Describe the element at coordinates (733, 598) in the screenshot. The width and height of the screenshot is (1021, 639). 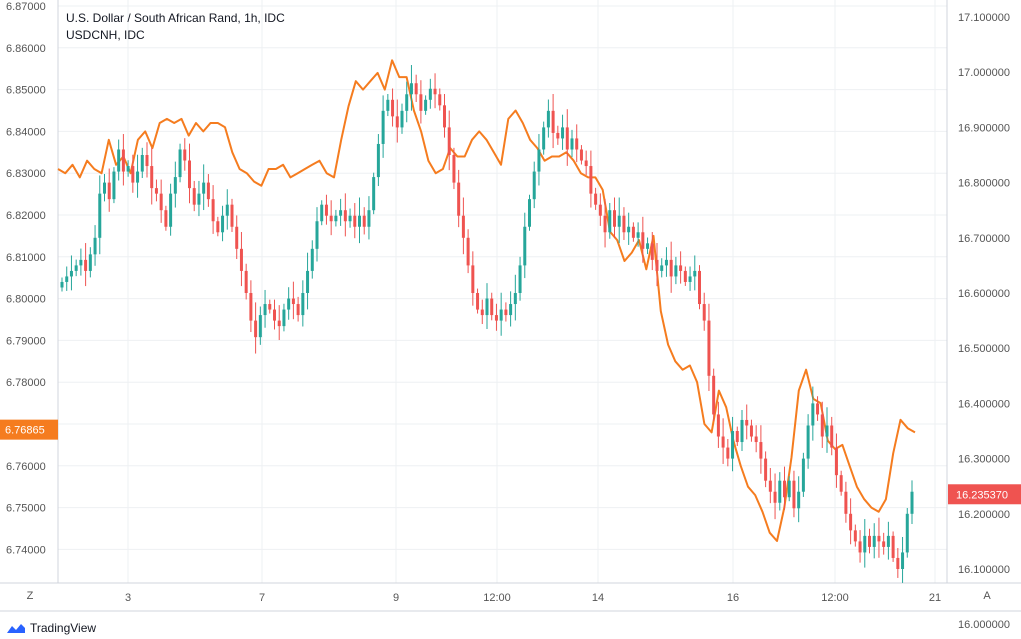
I see `x-tick-label: 16` at that location.